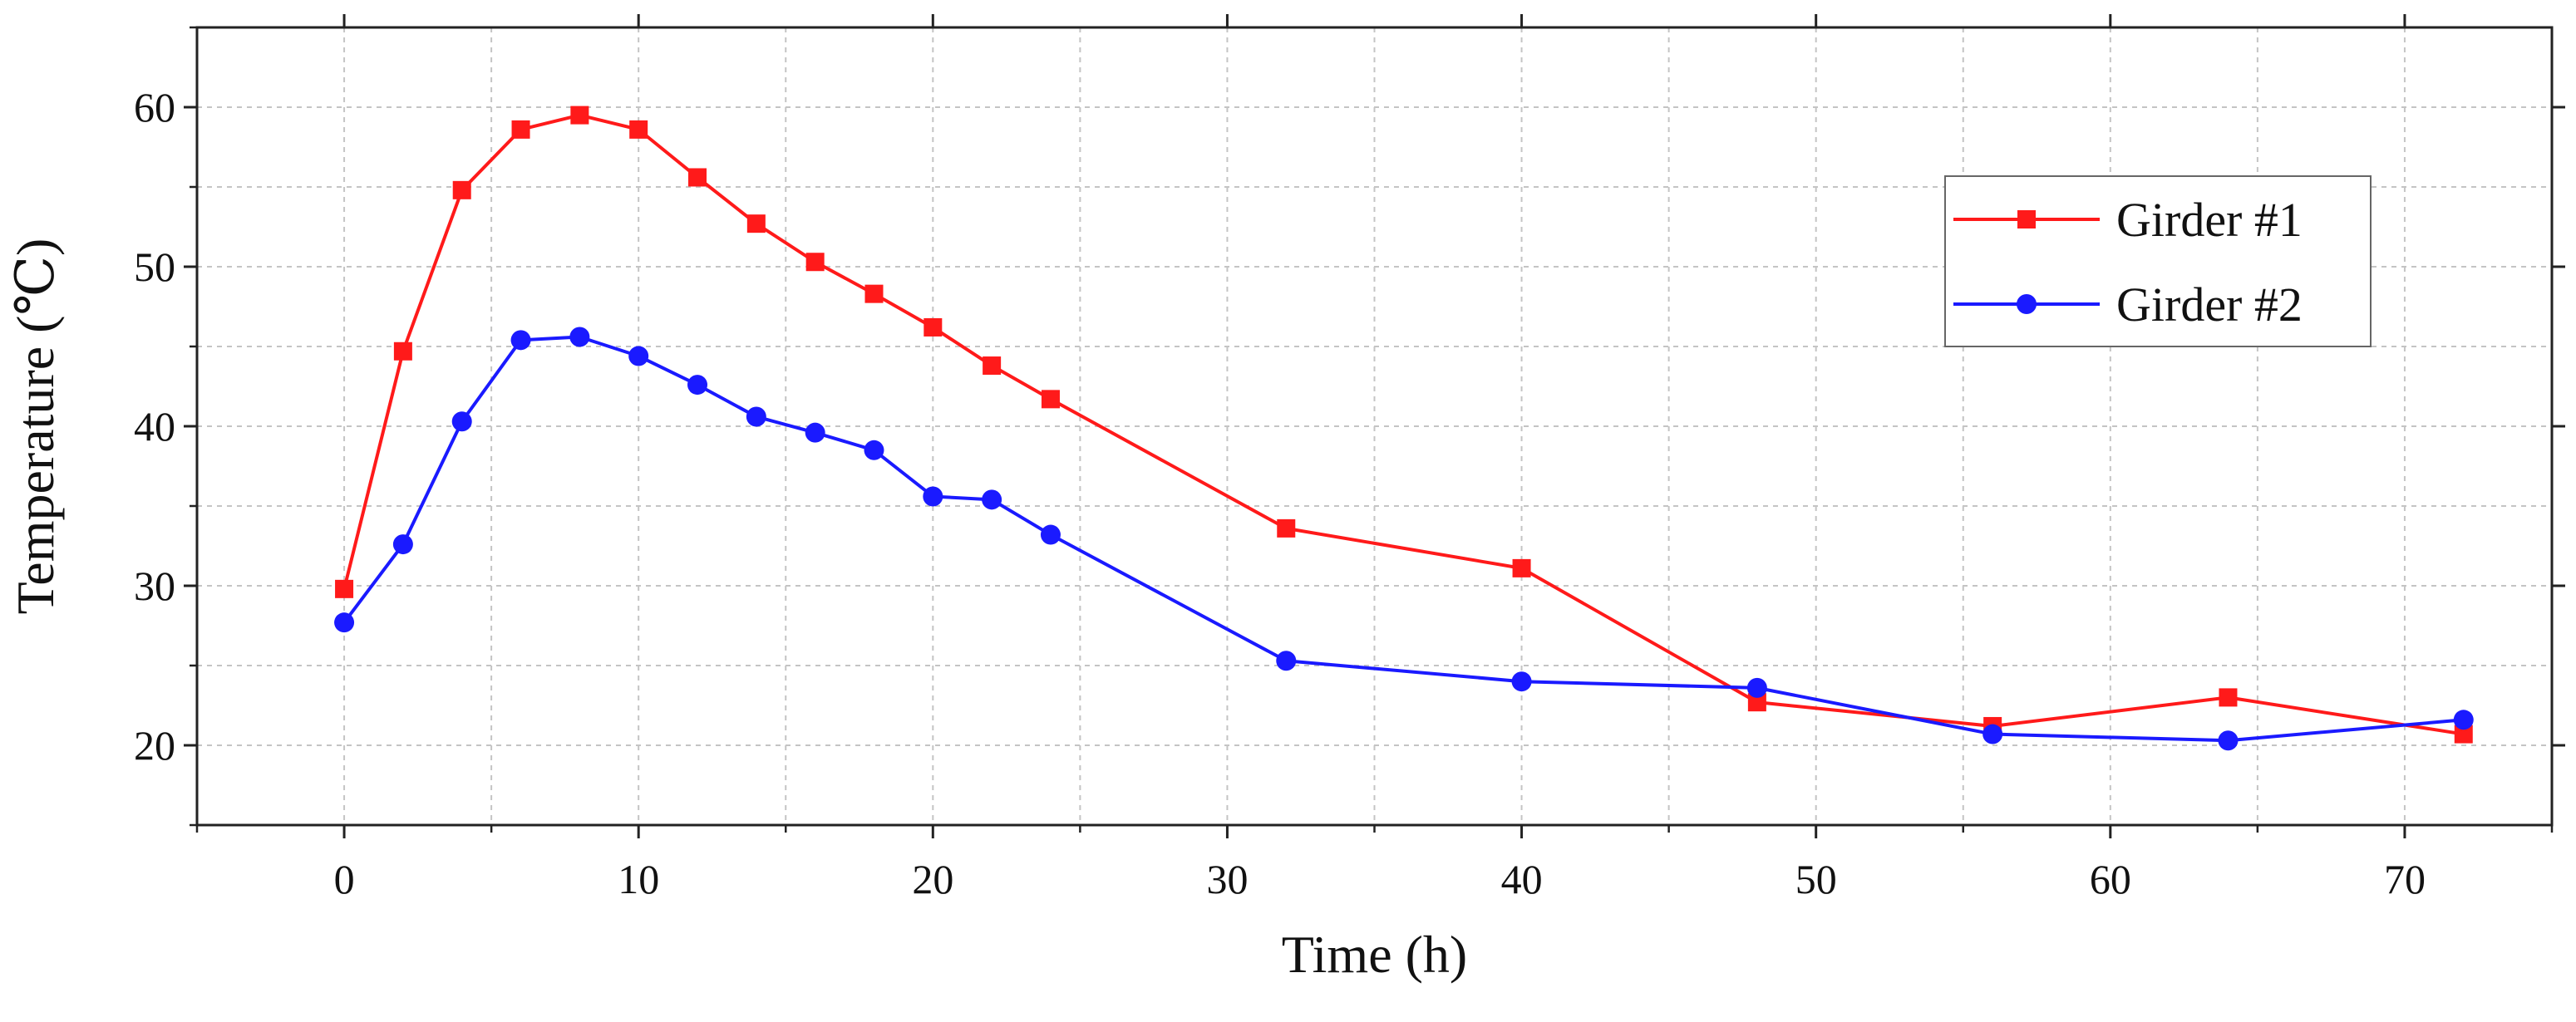 The image size is (2576, 1022). What do you see at coordinates (2209, 220) in the screenshot?
I see `legend-label-girder-1: Girder #1` at bounding box center [2209, 220].